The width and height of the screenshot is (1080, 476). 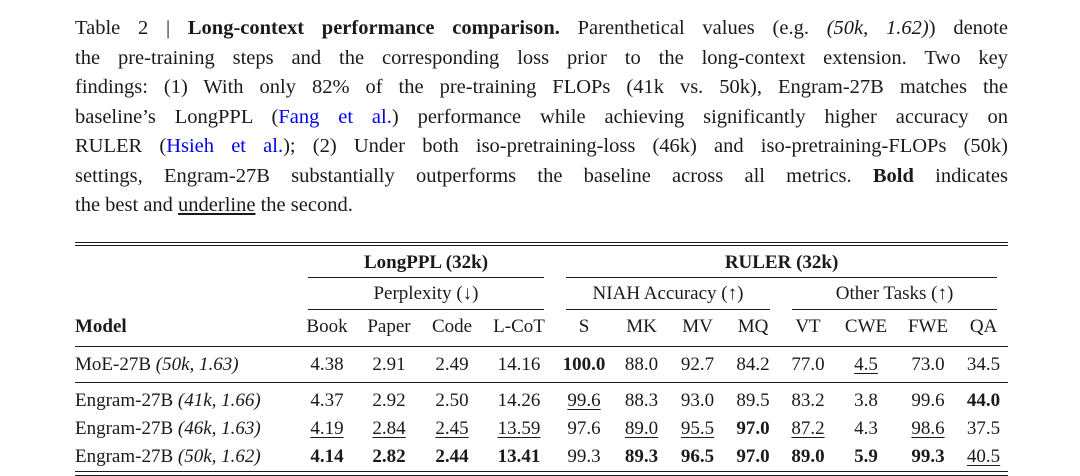 I want to click on metric-cell: 95.5, so click(x=697, y=429).